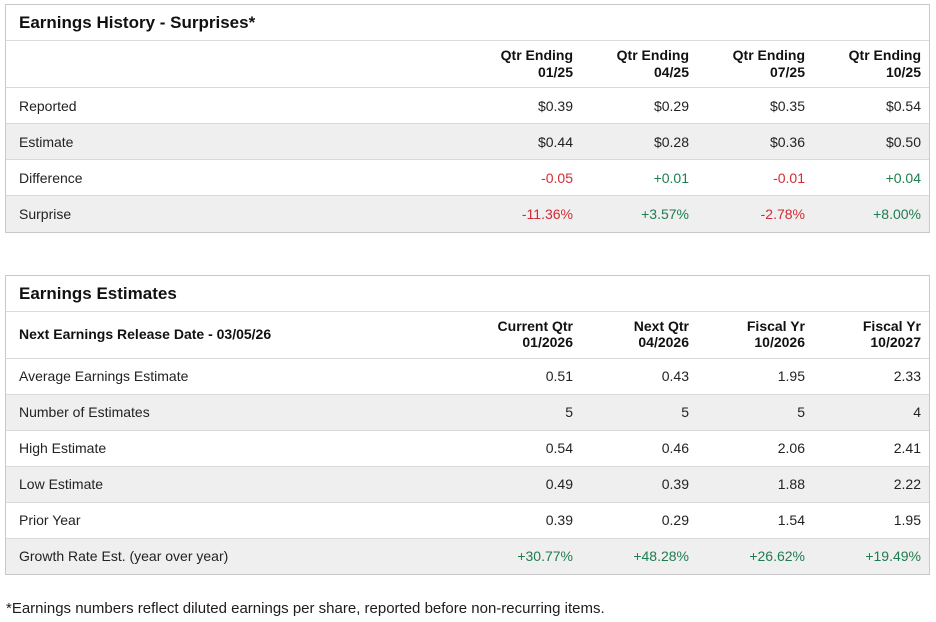  What do you see at coordinates (467, 520) in the screenshot?
I see `table-row-prior-year: Prior Year 0.39 0.29 1.54 1.95` at bounding box center [467, 520].